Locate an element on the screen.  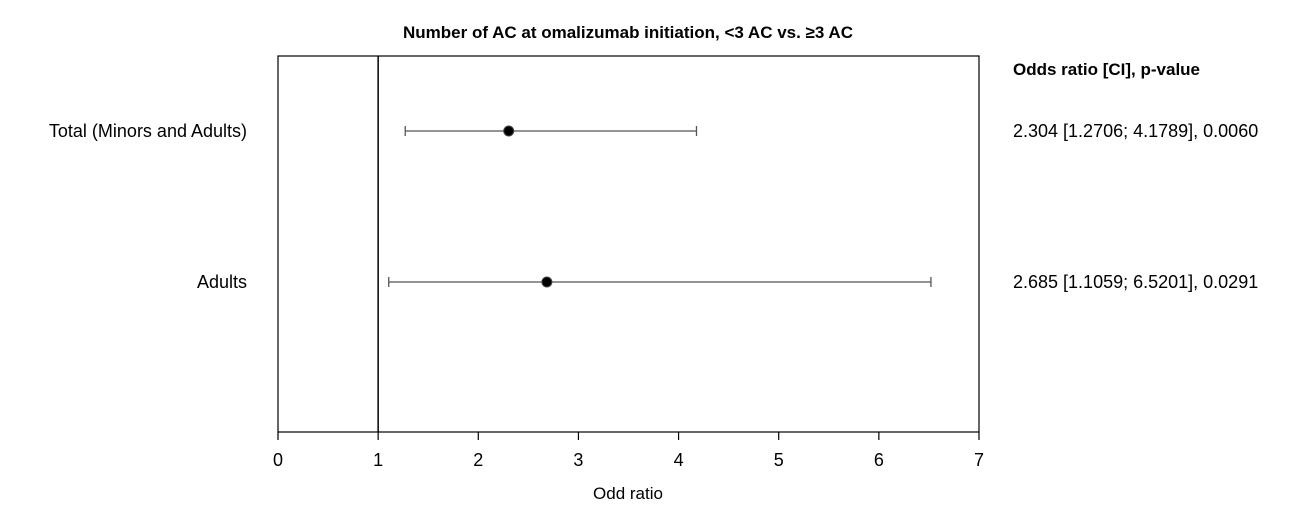
x-tick-label: 1 is located at coordinates (378, 460).